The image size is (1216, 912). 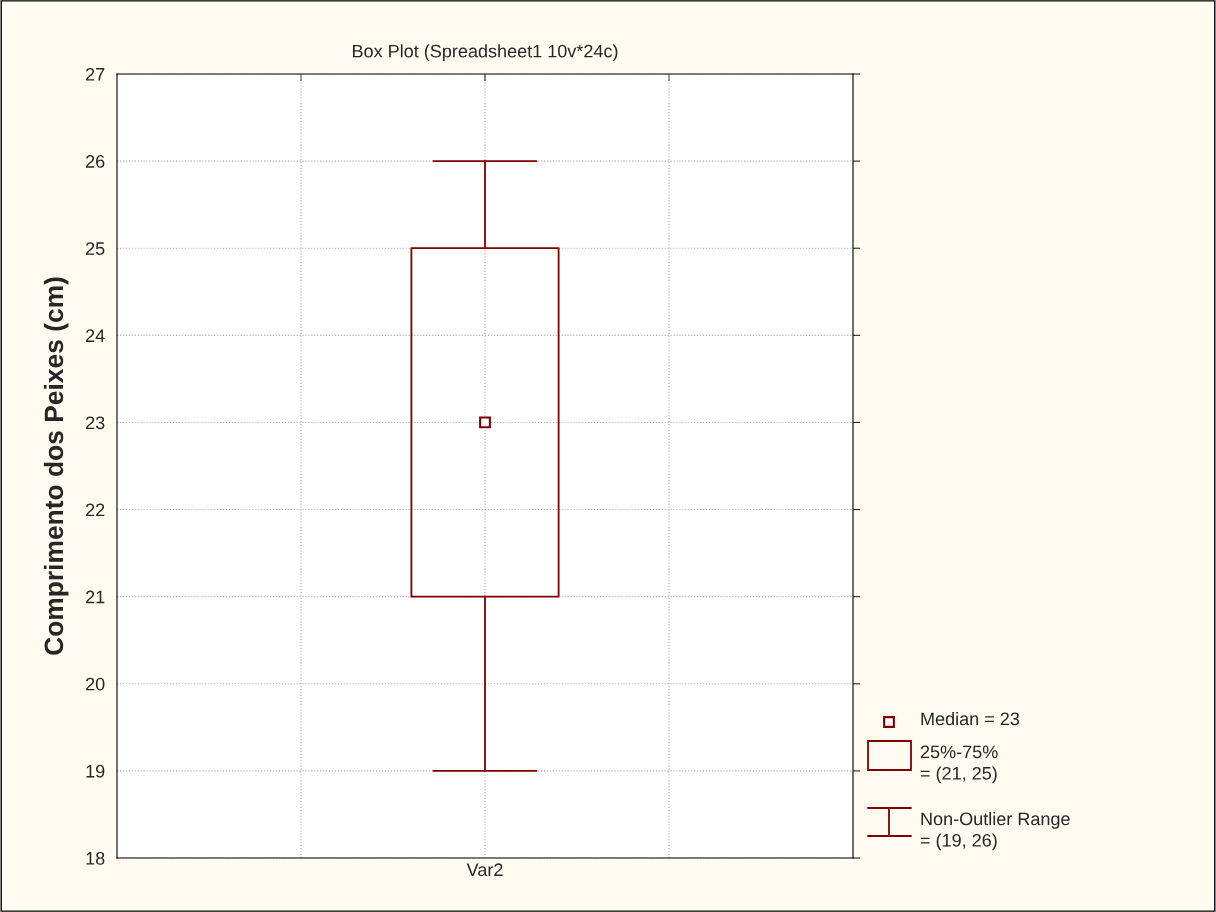 What do you see at coordinates (484, 870) in the screenshot?
I see `x-tick-label: Var2` at bounding box center [484, 870].